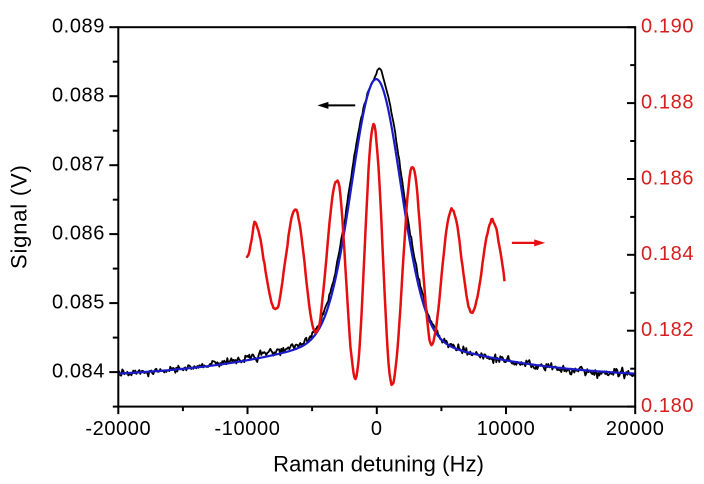 The height and width of the screenshot is (484, 704). I want to click on svg-text: 0.182, so click(667, 330).